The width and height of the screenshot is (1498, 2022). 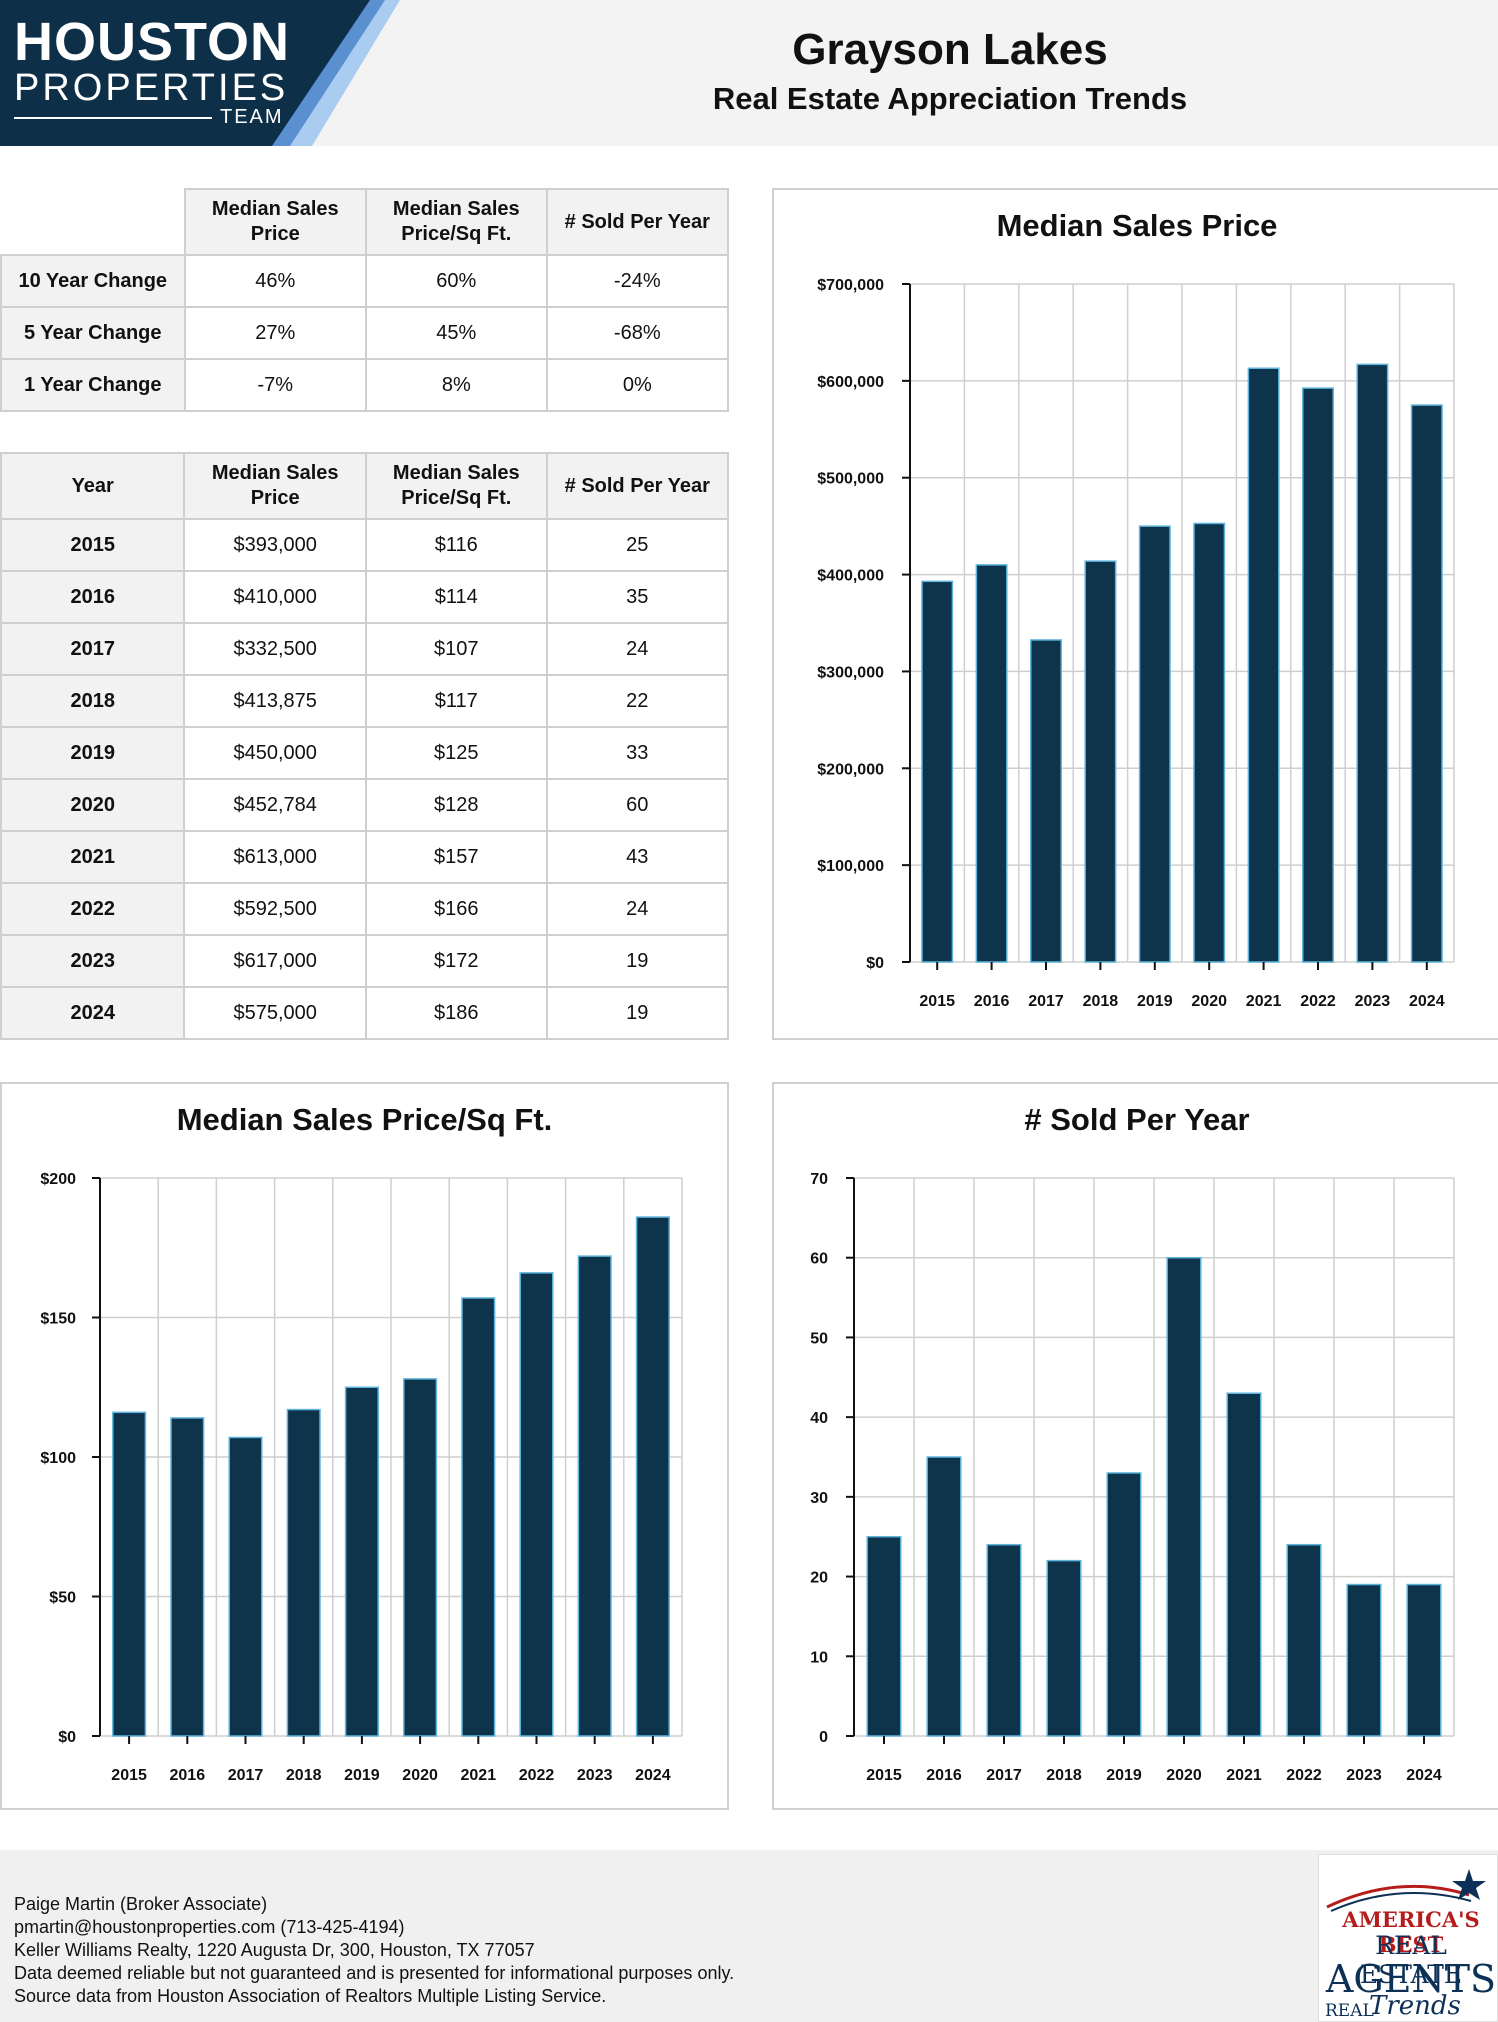 I want to click on sold-cell: 24, so click(x=637, y=909).